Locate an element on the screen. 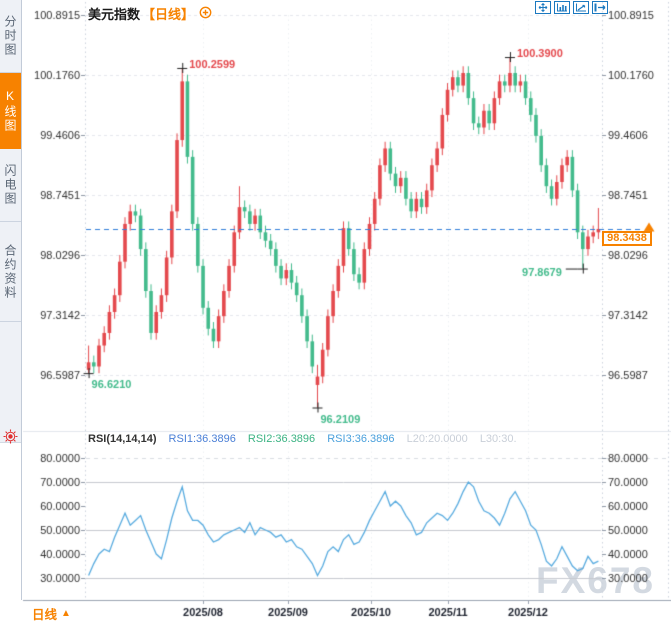  rsi-params-label: RSI(14,14,14) is located at coordinates (122, 439).